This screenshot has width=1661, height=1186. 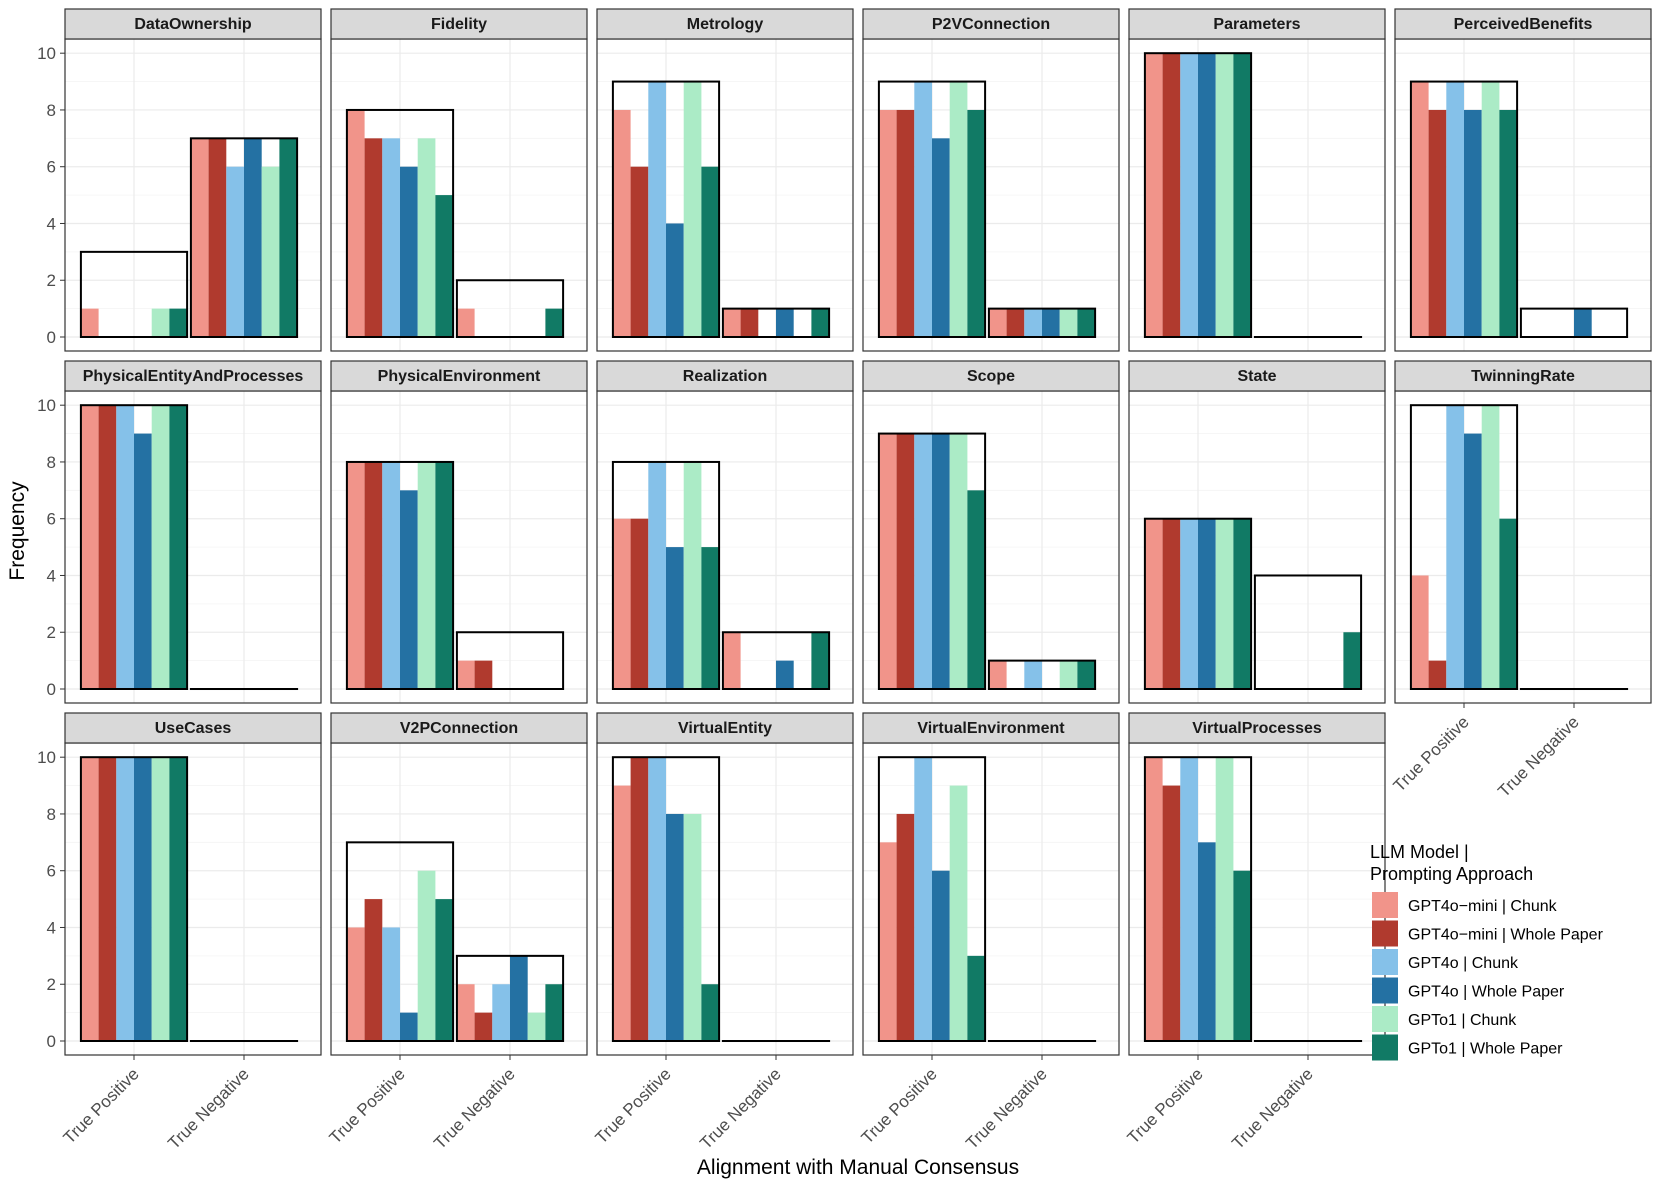 I want to click on facet-title-virtualentity: VirtualEntity, so click(x=725, y=728).